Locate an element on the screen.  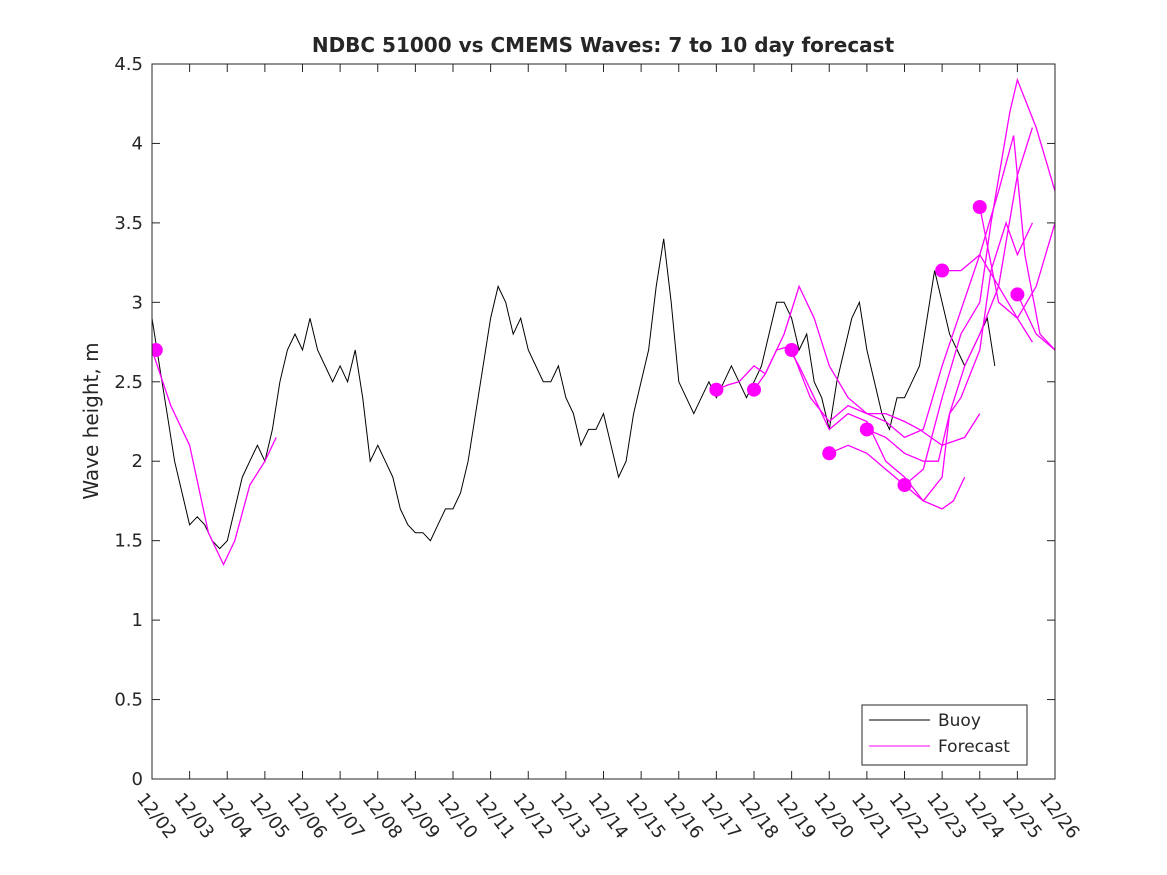
x-tick-label: 12/21 is located at coordinates (871, 816).